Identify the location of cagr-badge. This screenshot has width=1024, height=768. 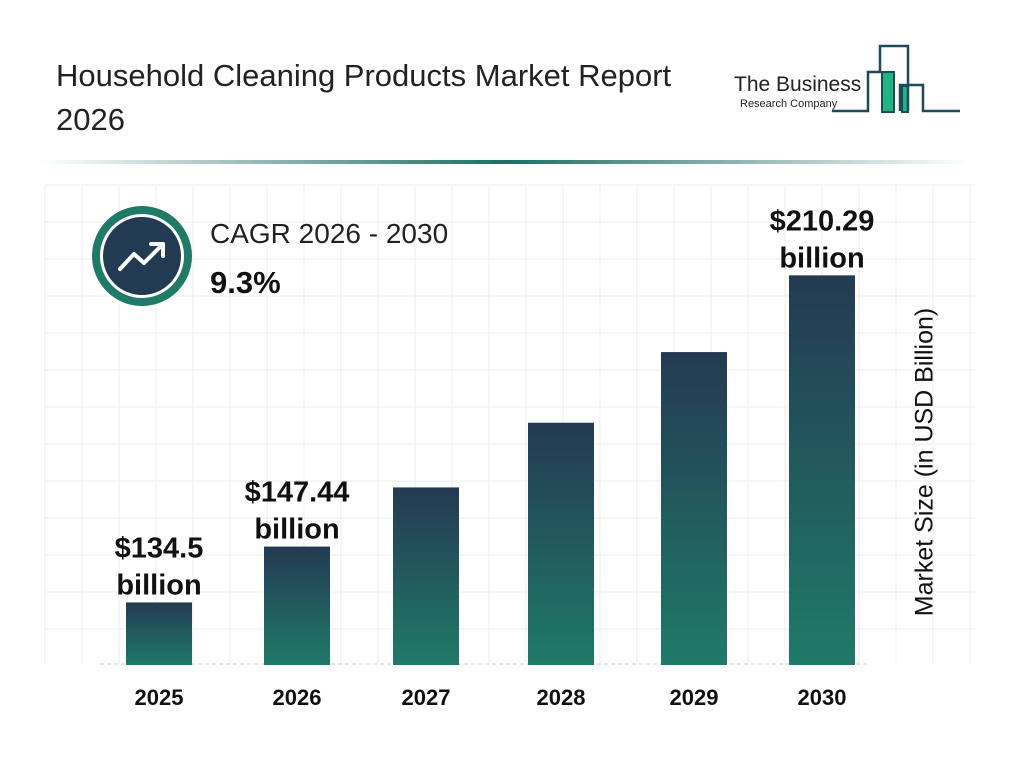
(142, 256).